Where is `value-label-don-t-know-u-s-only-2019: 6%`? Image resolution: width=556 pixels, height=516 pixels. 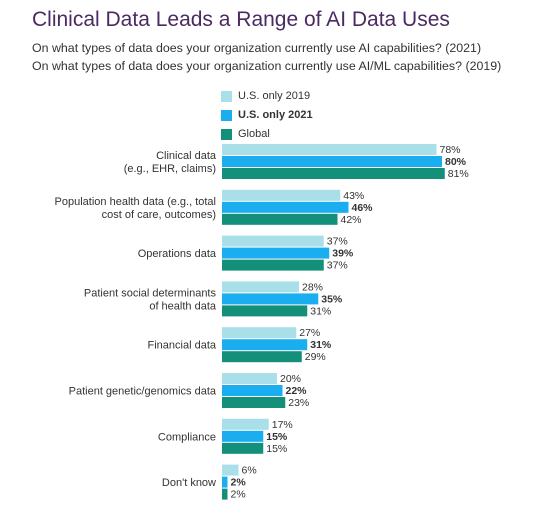 value-label-don-t-know-u-s-only-2019: 6% is located at coordinates (249, 471).